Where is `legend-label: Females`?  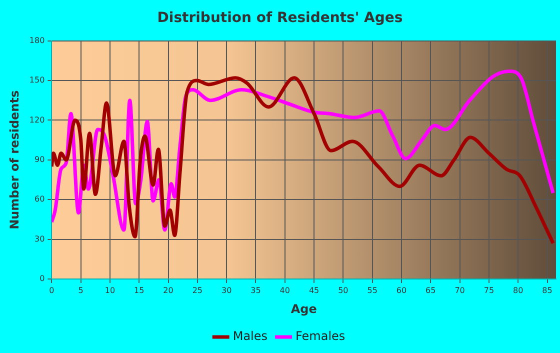 legend-label: Females is located at coordinates (321, 336).